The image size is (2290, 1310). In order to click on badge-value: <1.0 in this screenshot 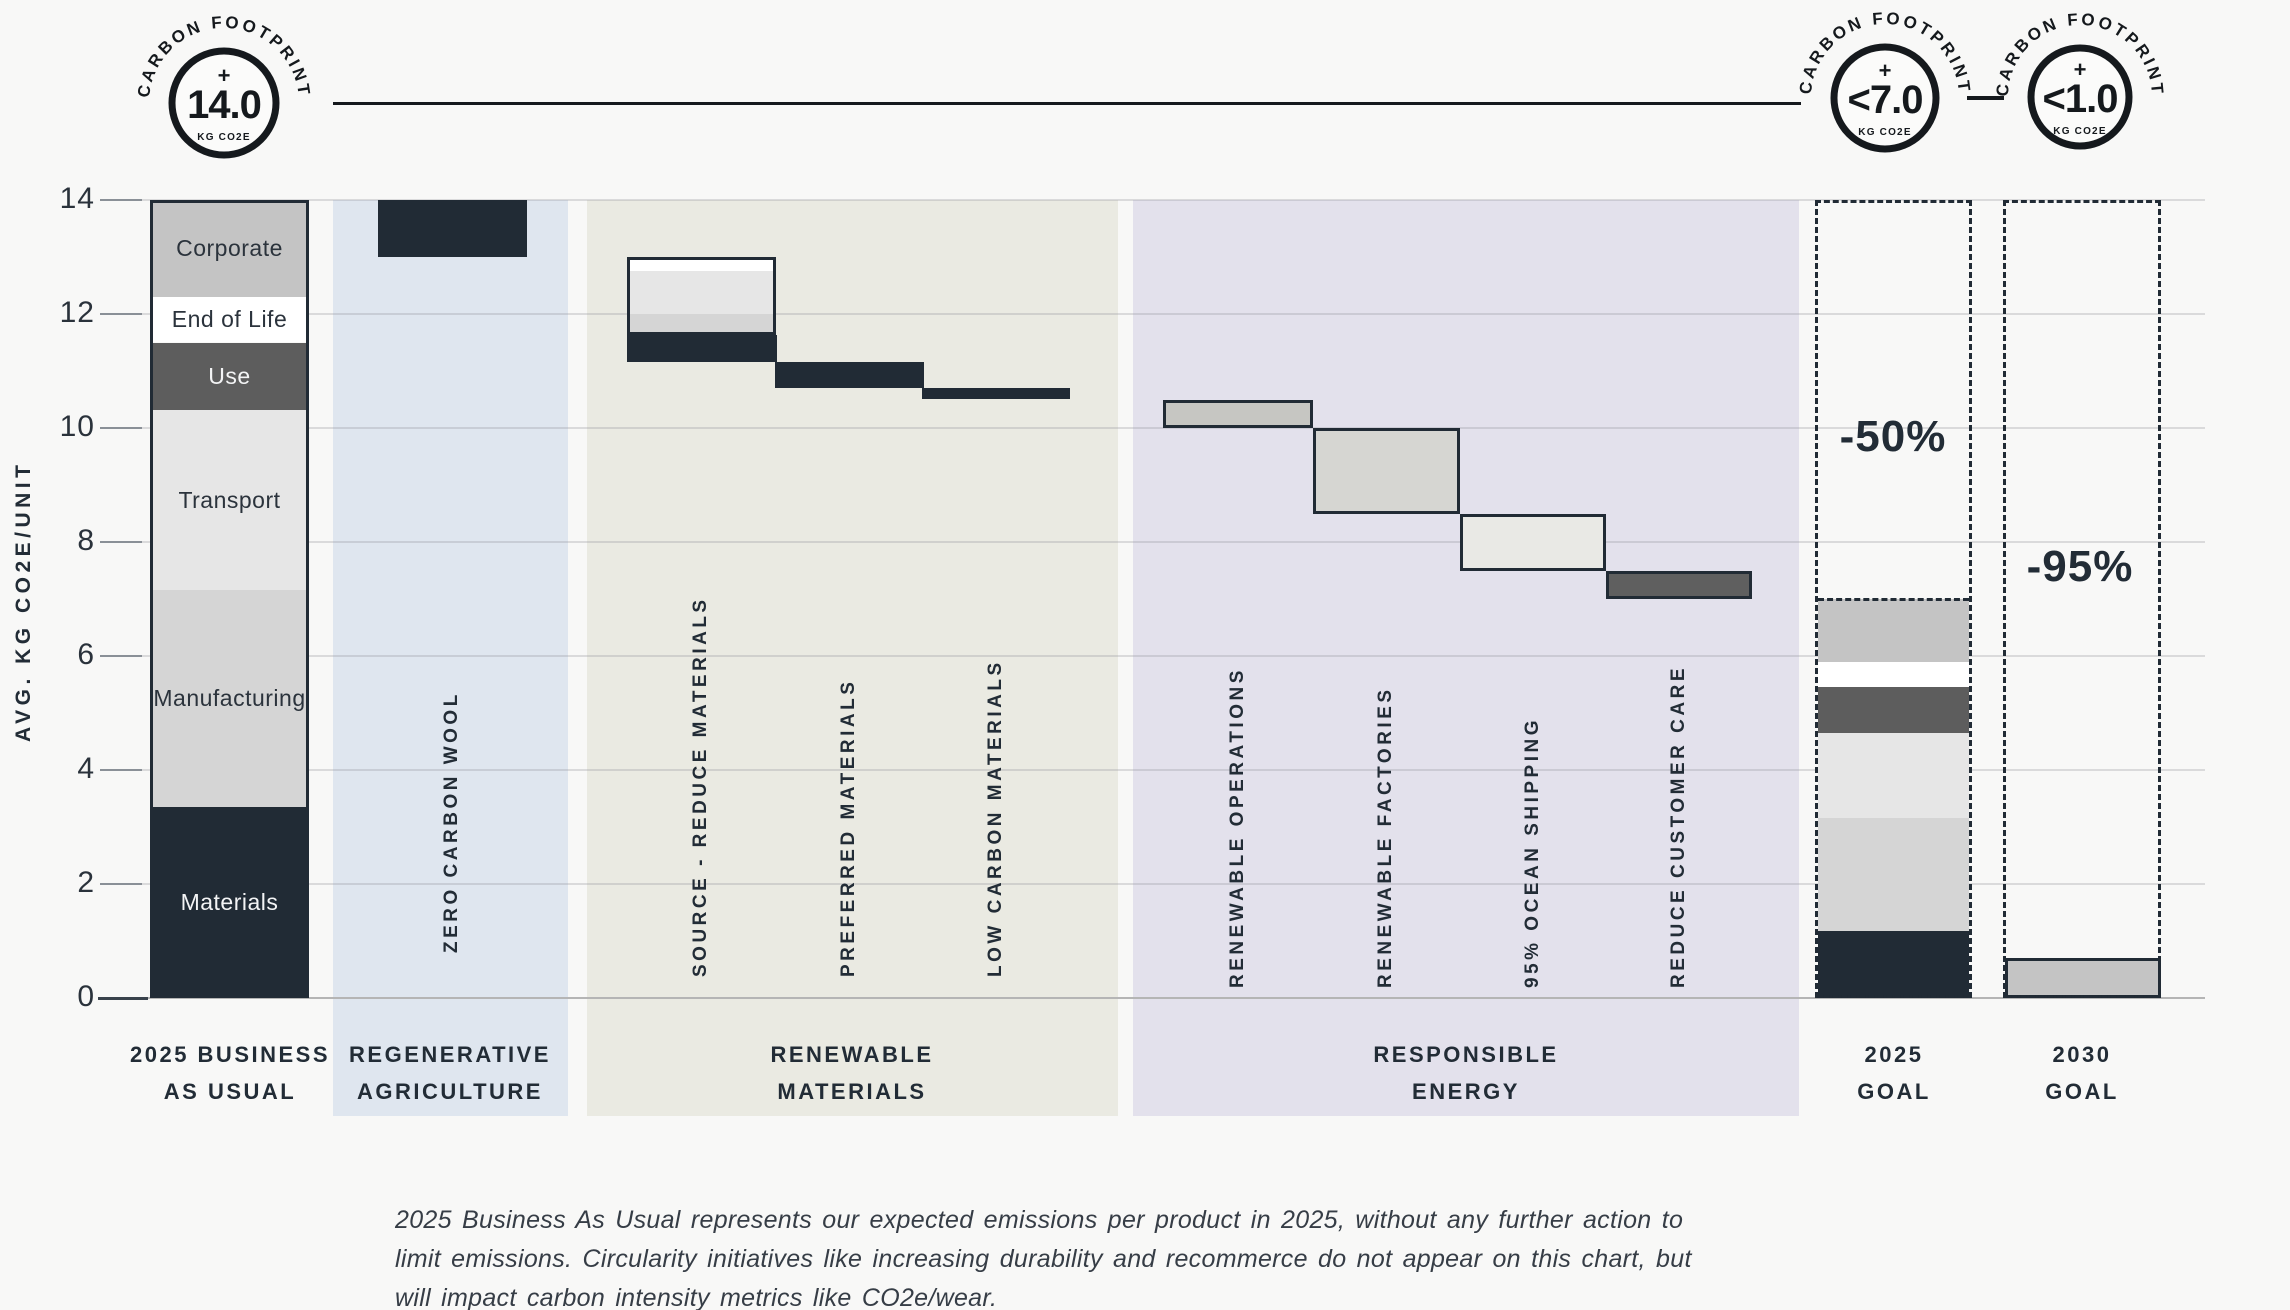, I will do `click(2080, 99)`.